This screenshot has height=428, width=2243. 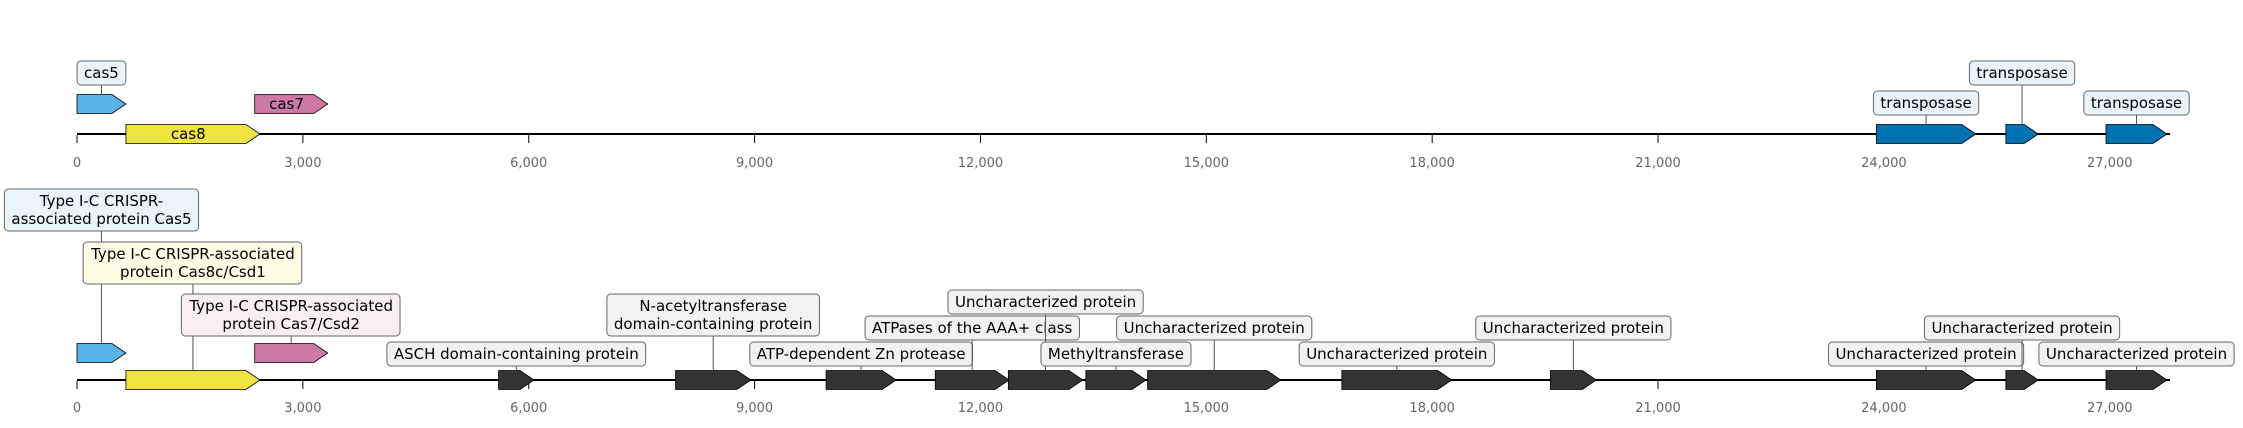 I want to click on gene-label: cas7, so click(x=286, y=104).